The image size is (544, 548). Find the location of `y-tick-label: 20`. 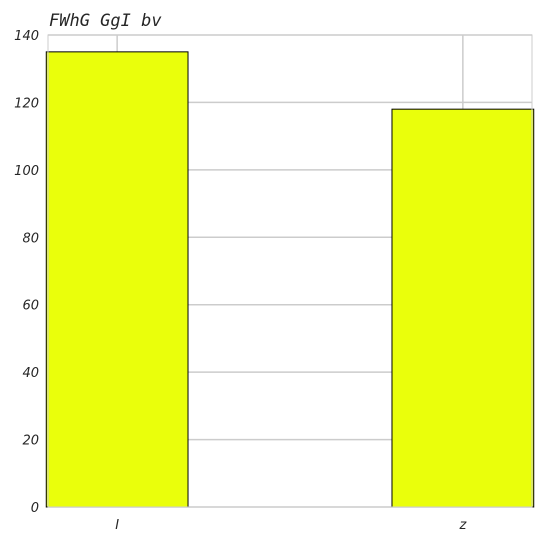

y-tick-label: 20 is located at coordinates (30, 441).